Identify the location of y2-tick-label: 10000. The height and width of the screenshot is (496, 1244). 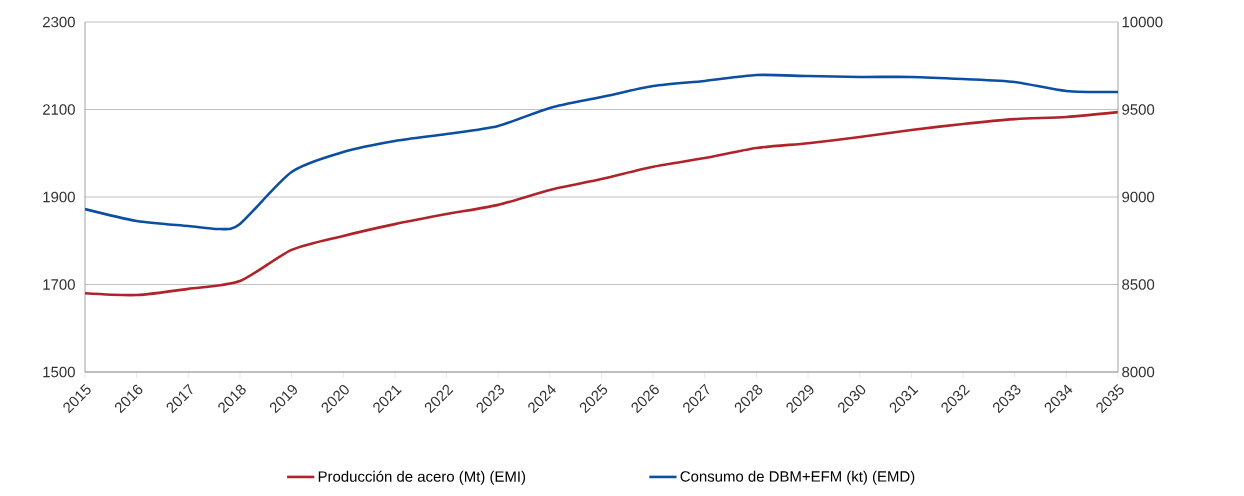
(1142, 22).